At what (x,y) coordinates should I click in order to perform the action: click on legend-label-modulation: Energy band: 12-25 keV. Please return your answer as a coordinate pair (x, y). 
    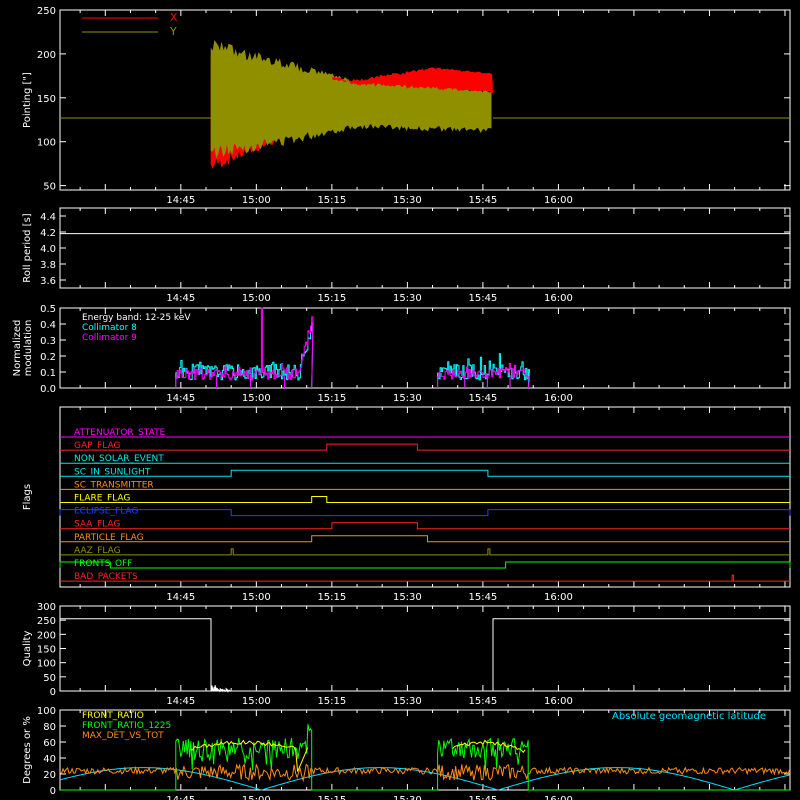
    Looking at the image, I should click on (136, 318).